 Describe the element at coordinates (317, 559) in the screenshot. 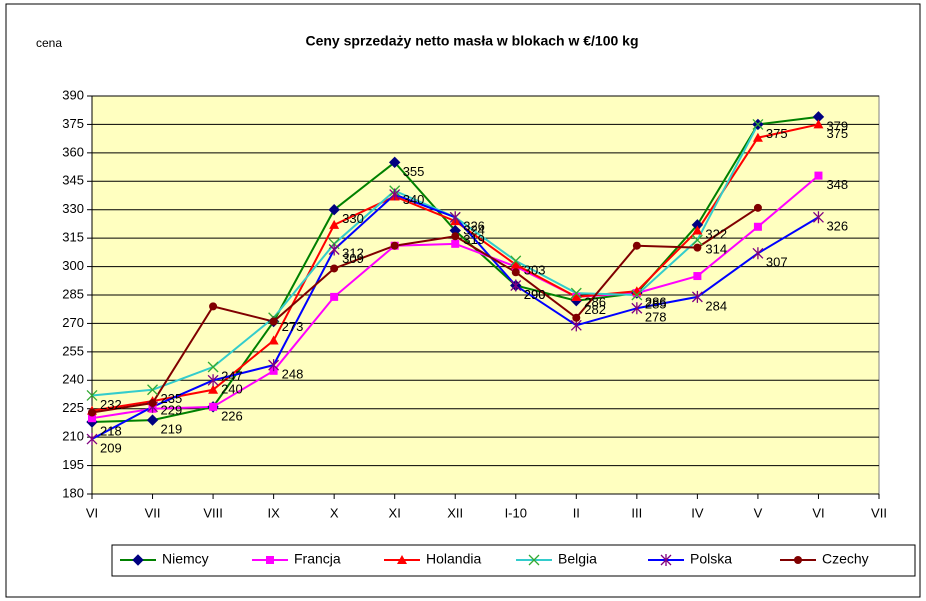

I see `legend-label: Francja` at that location.